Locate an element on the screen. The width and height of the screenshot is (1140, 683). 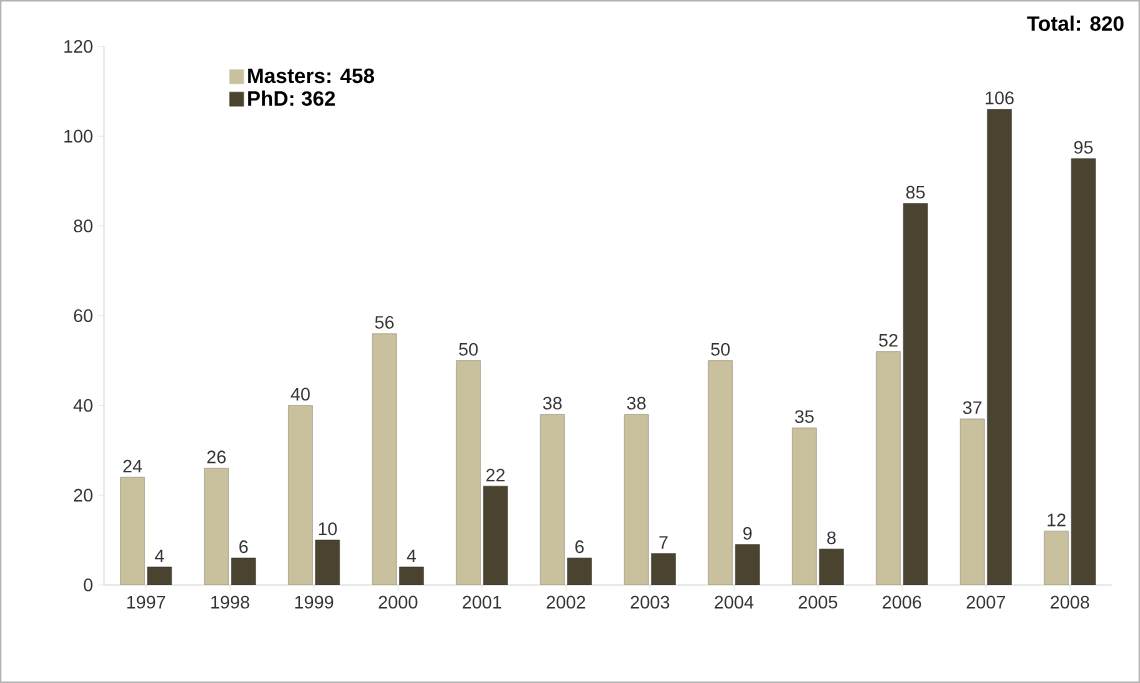
data-label: 10 is located at coordinates (327, 529).